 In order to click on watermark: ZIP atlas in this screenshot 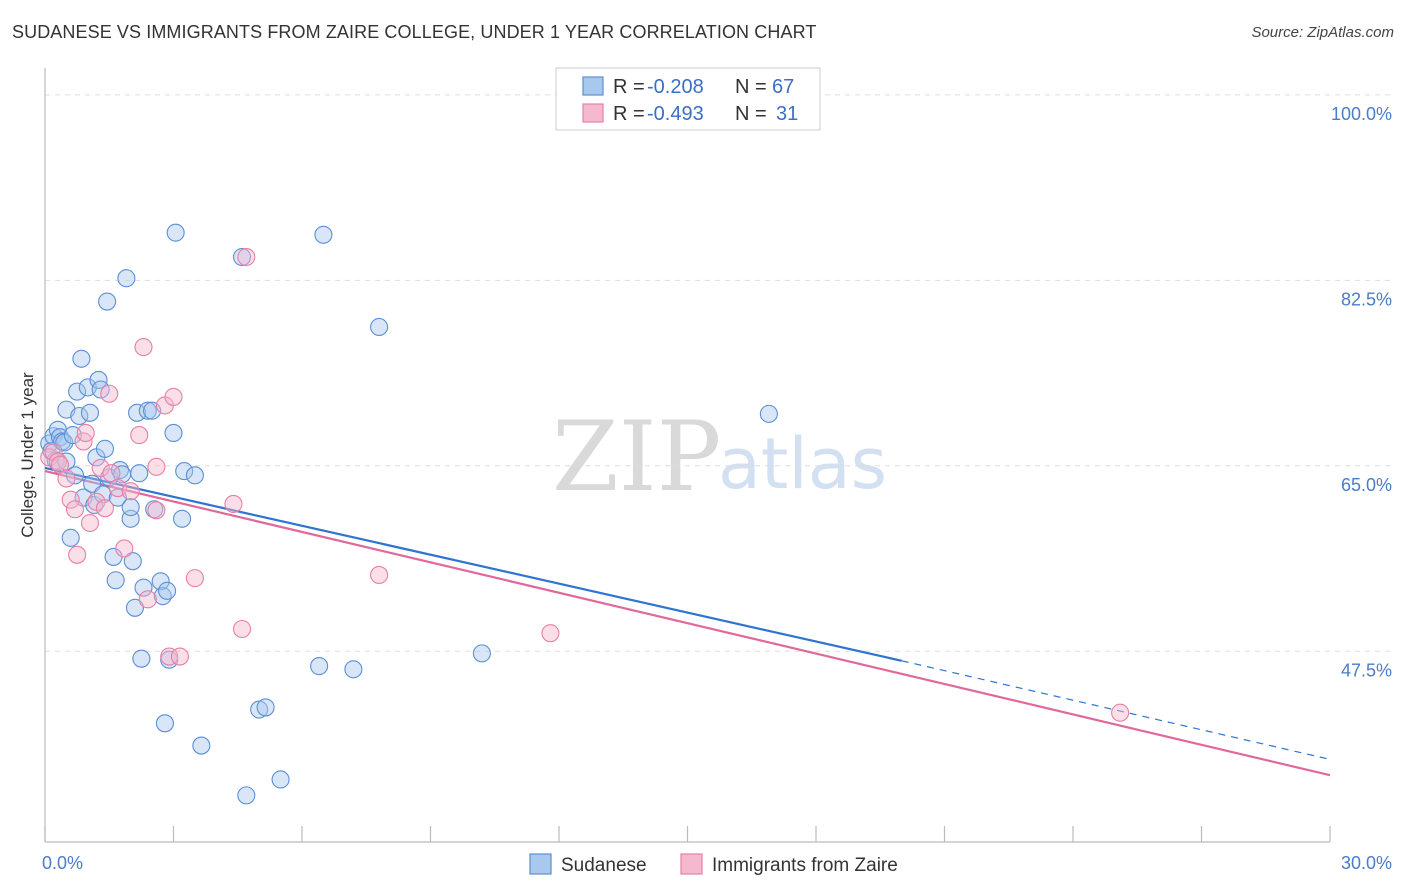, I will do `click(719, 457)`.